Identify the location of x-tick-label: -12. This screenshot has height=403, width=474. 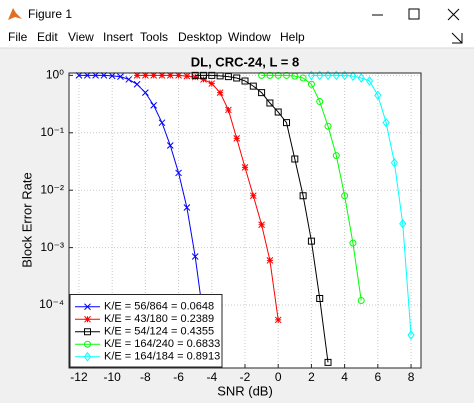
(79, 377).